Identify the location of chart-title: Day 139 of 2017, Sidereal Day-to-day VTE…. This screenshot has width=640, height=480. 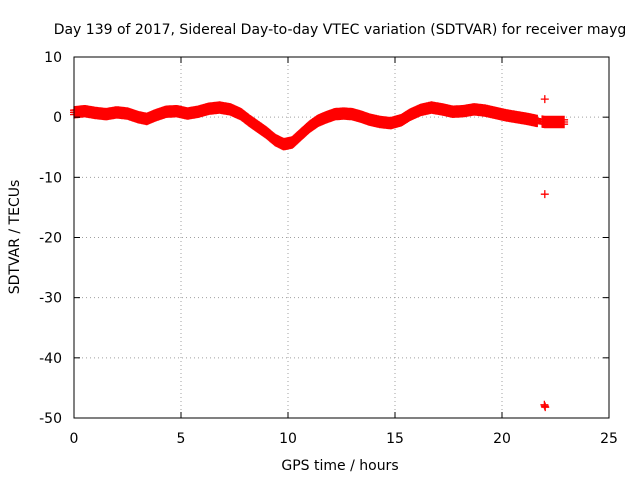
(340, 30).